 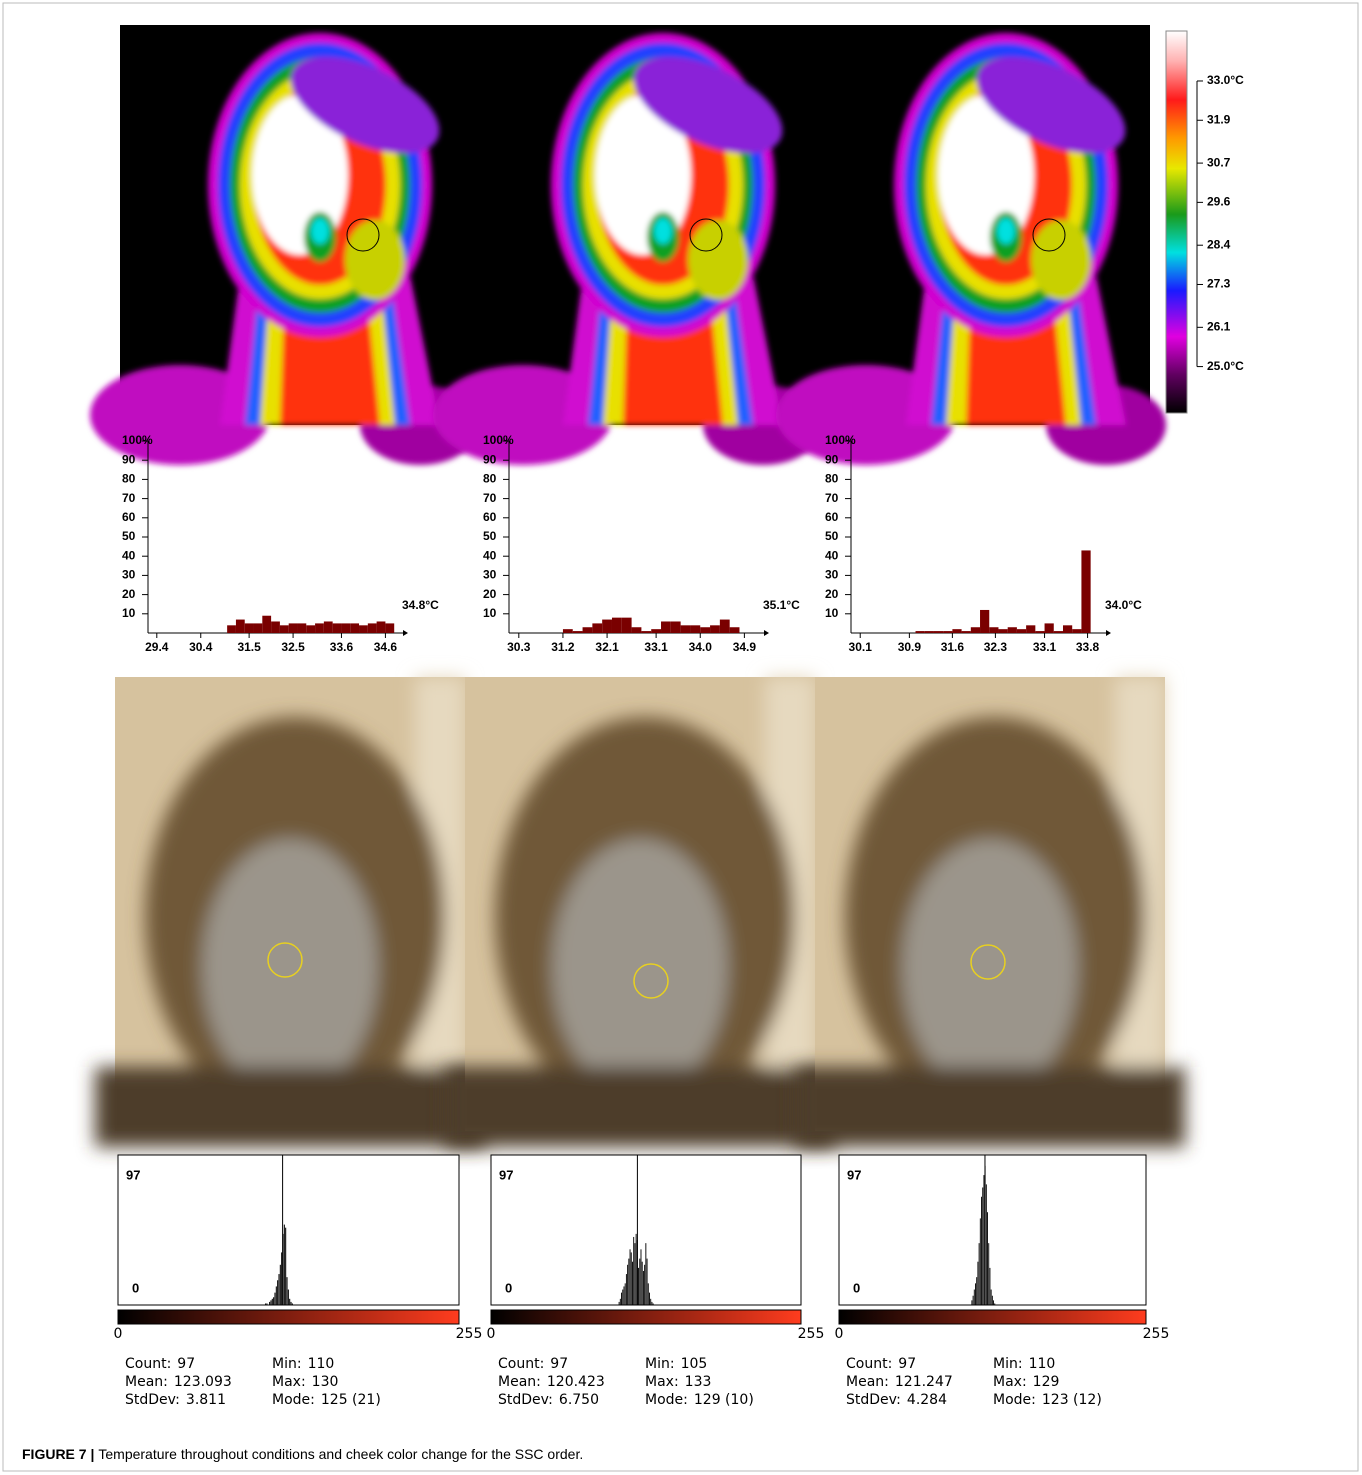 What do you see at coordinates (927, 1400) in the screenshot?
I see `stat-value: 4.284` at bounding box center [927, 1400].